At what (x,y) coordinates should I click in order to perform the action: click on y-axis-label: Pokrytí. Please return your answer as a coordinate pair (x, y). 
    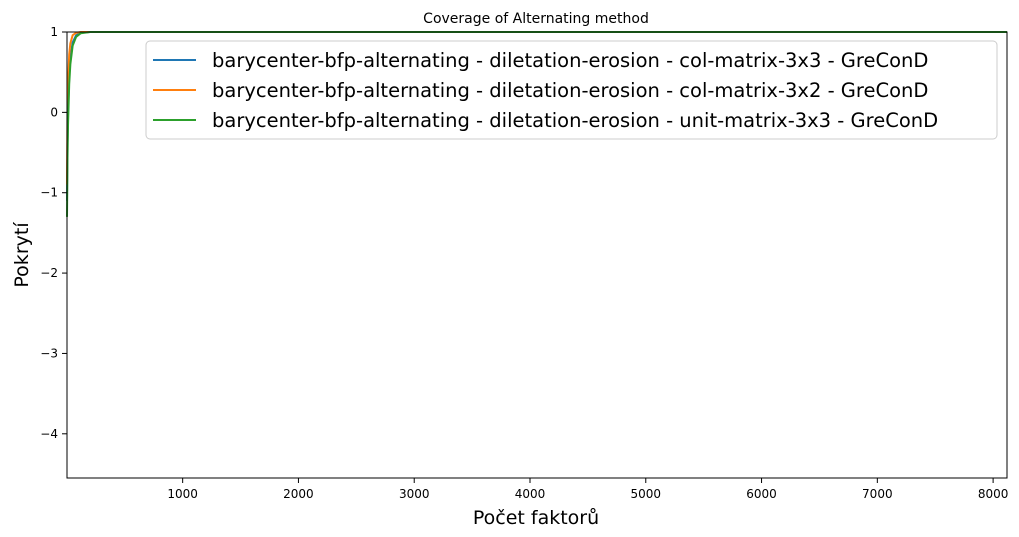
    Looking at the image, I should click on (22, 255).